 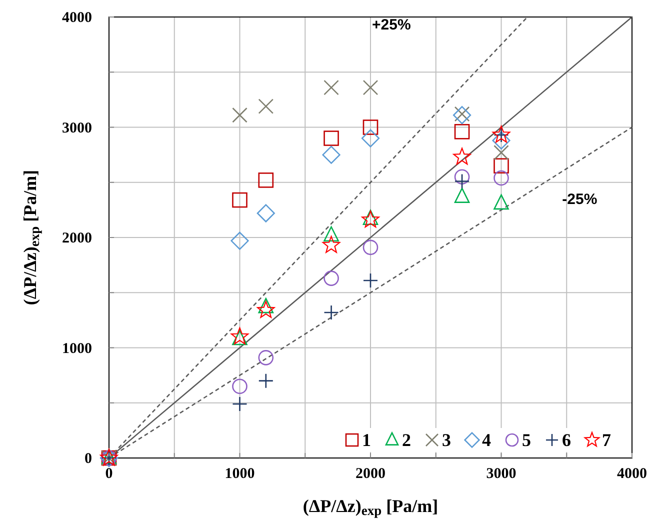 I want to click on x-tick-label: 0, so click(x=109, y=474).